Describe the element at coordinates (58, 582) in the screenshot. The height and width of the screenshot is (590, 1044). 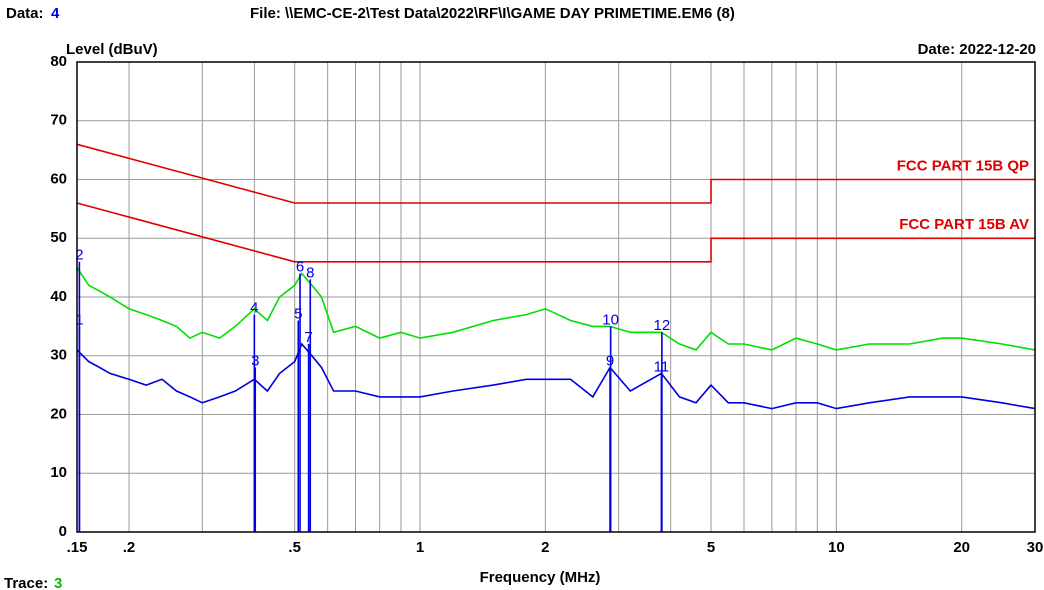
I see `trace-value: 3` at that location.